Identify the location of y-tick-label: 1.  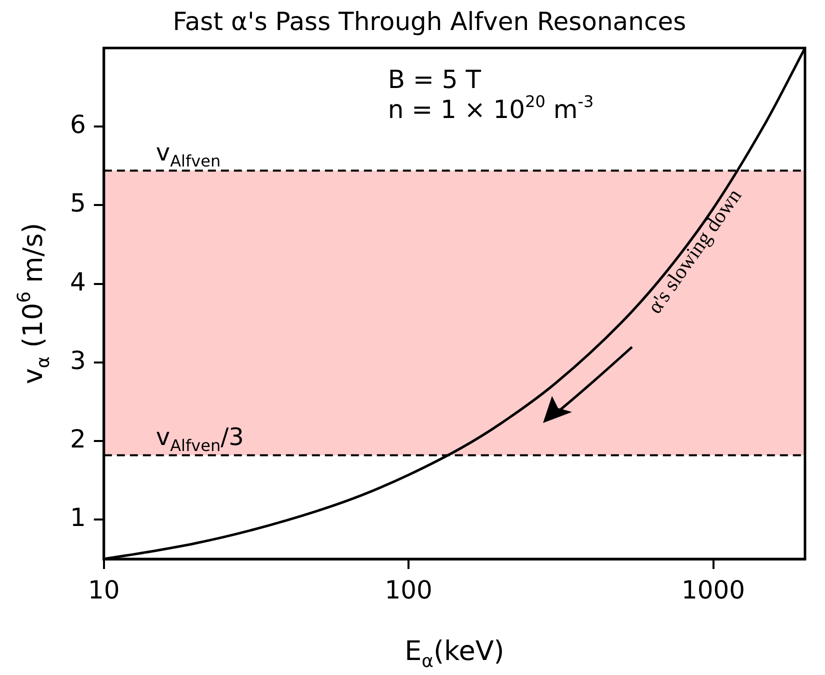
(78, 517).